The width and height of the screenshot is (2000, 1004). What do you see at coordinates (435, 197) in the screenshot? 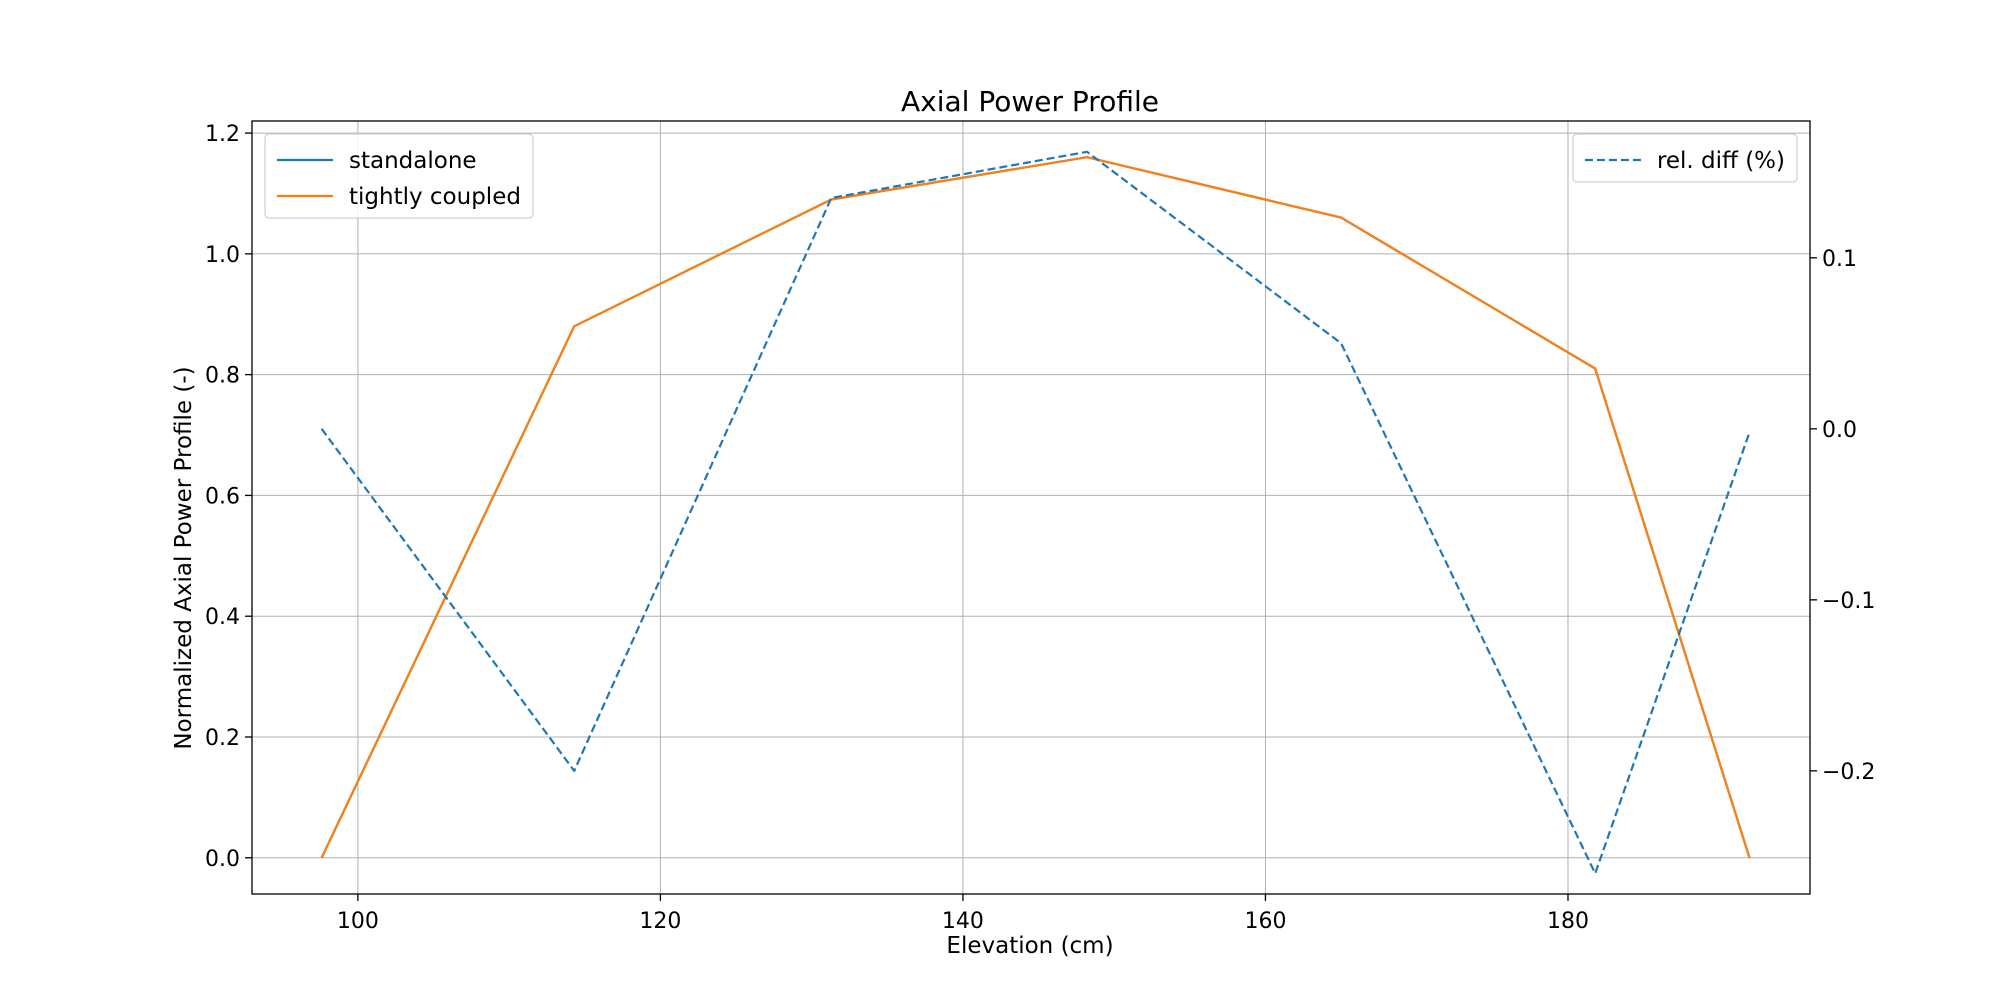
I see `legend-label: tightly coupled` at bounding box center [435, 197].